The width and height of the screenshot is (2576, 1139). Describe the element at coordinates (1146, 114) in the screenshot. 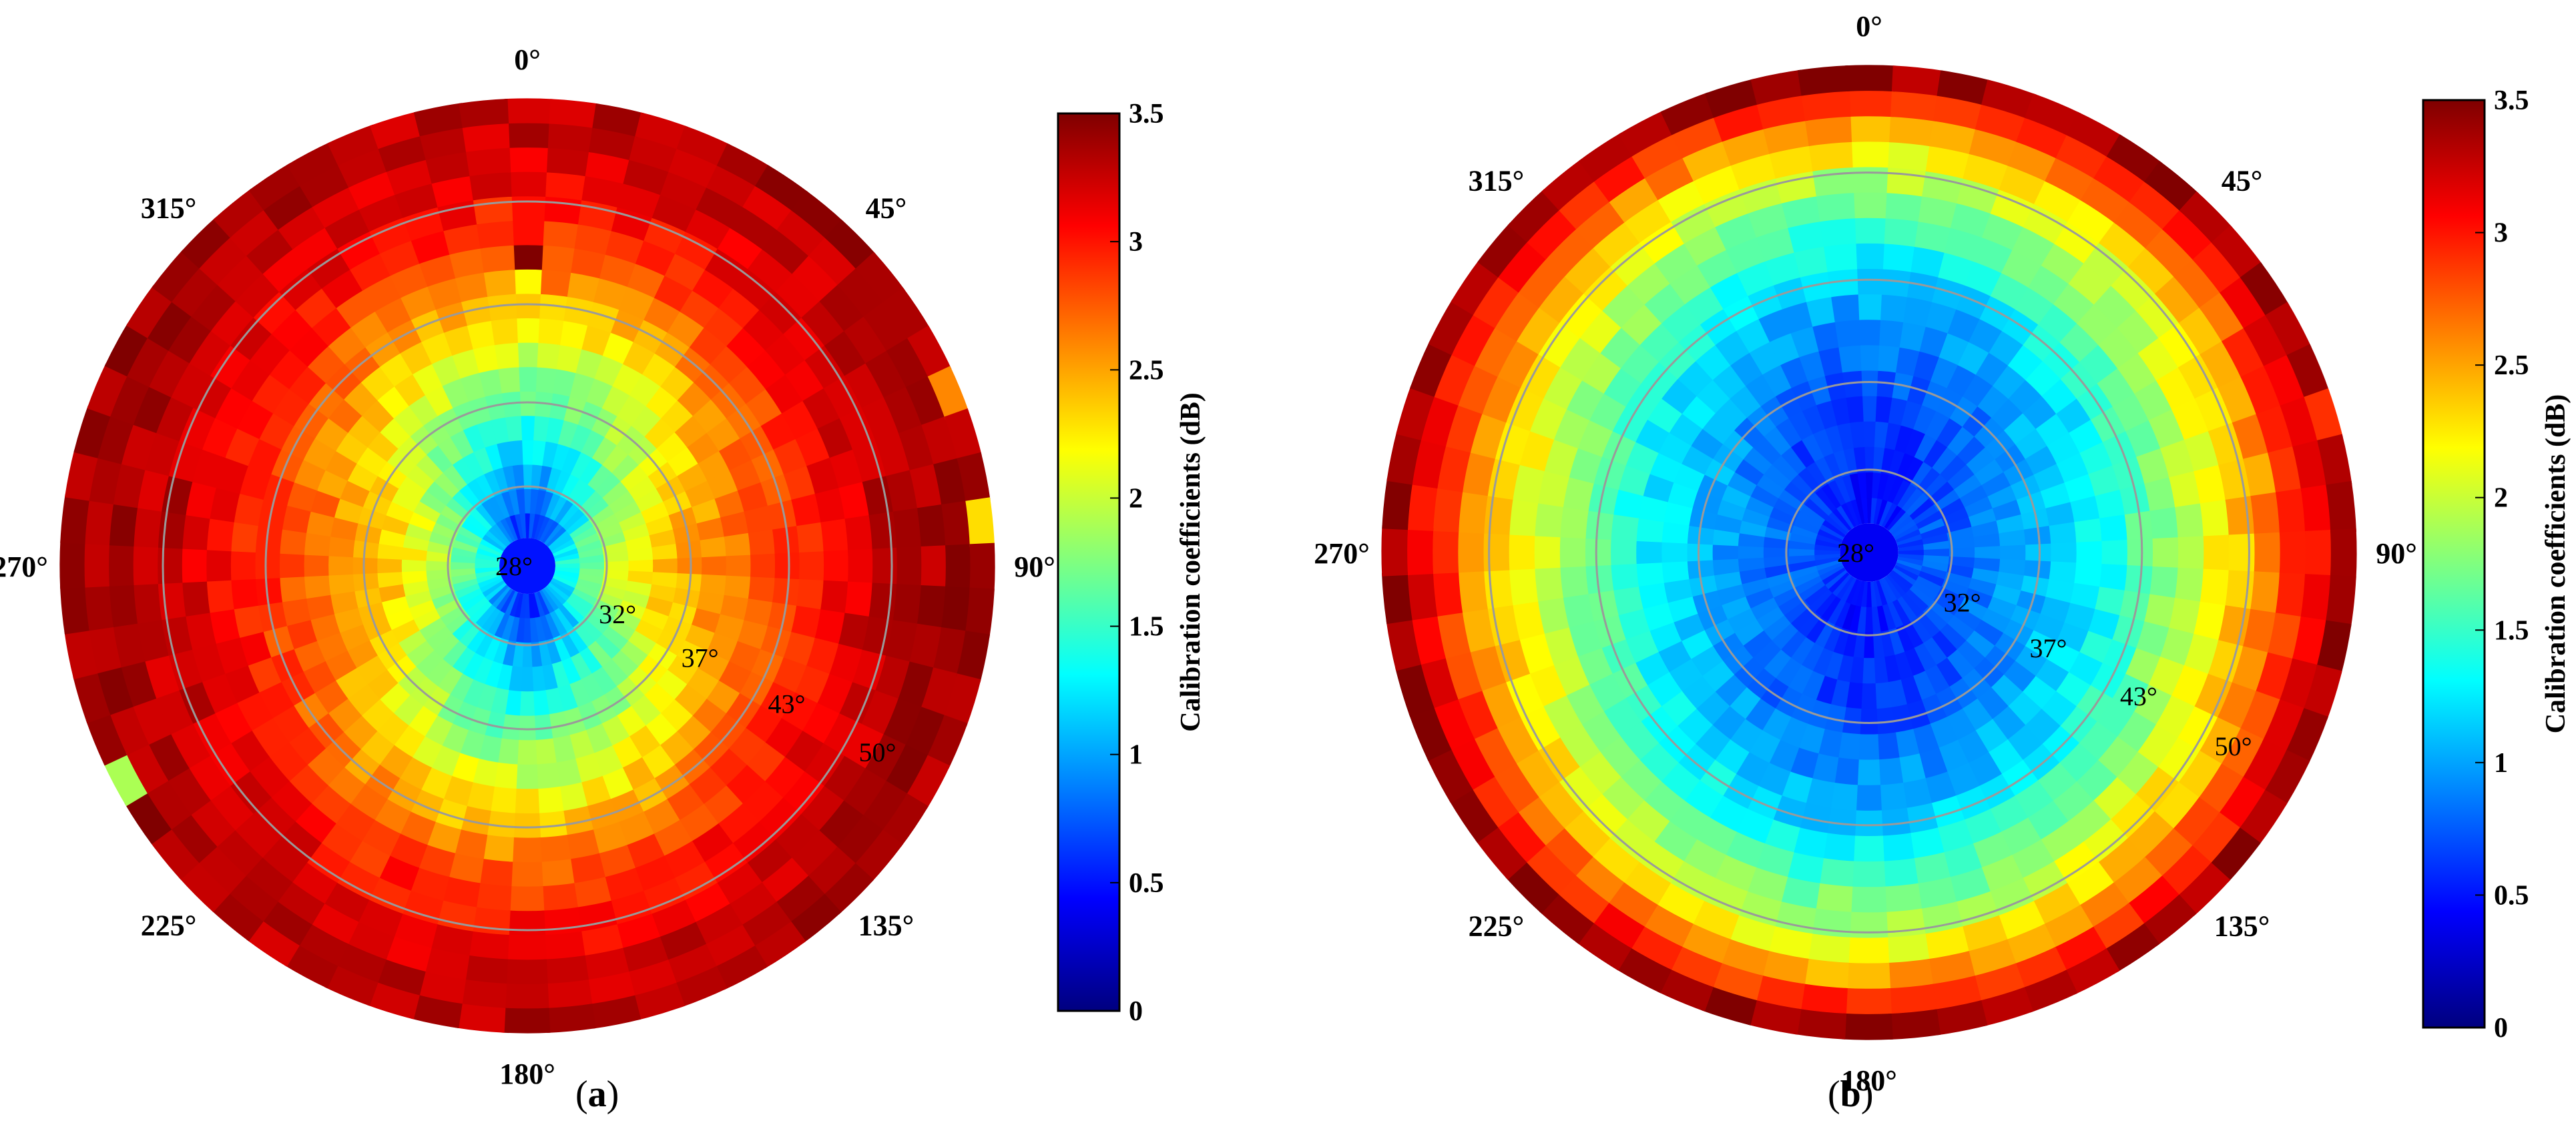

I see `colorbar-tick-label: 3.5` at that location.